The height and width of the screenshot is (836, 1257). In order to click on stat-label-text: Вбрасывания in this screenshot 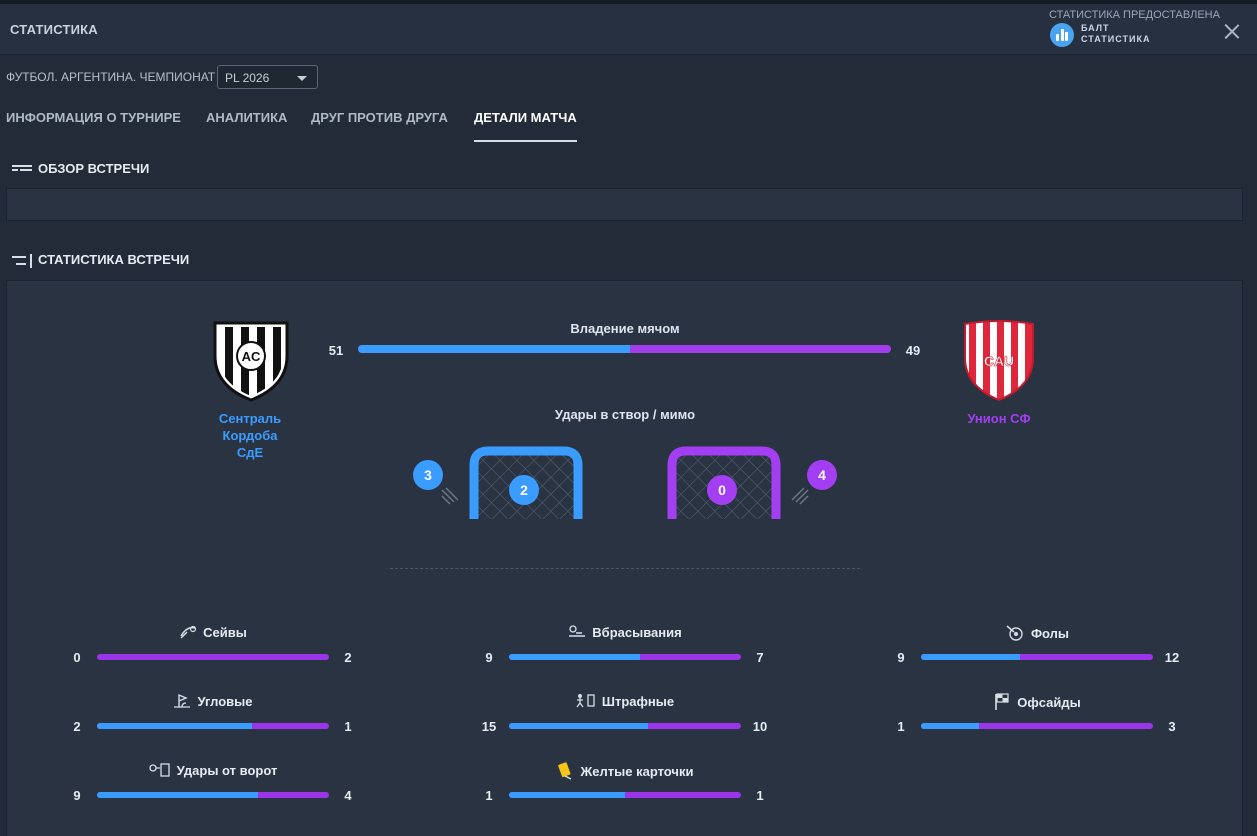, I will do `click(637, 632)`.